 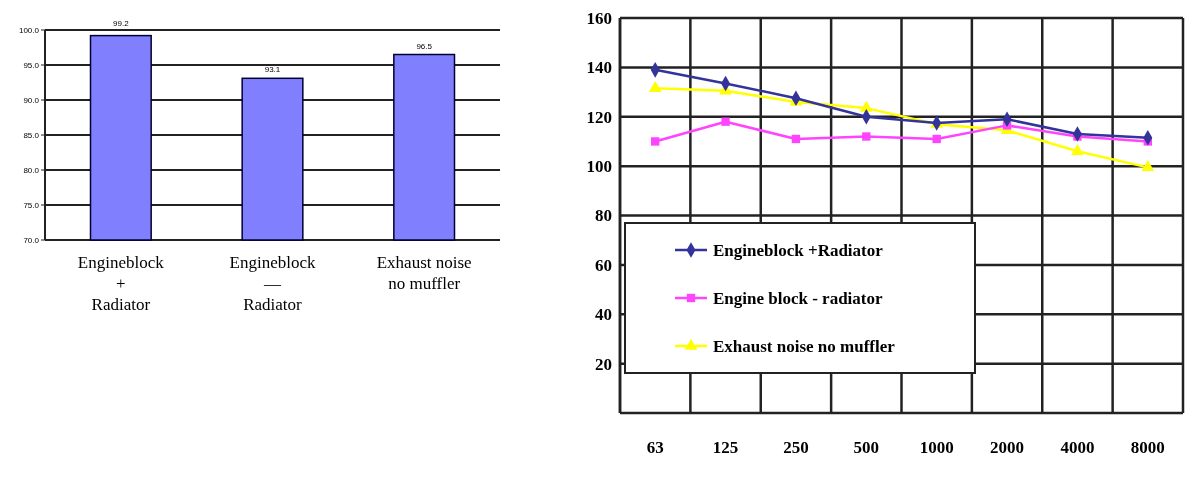 What do you see at coordinates (272, 283) in the screenshot?
I see `x-tick-label: Engineblock — Radiator` at bounding box center [272, 283].